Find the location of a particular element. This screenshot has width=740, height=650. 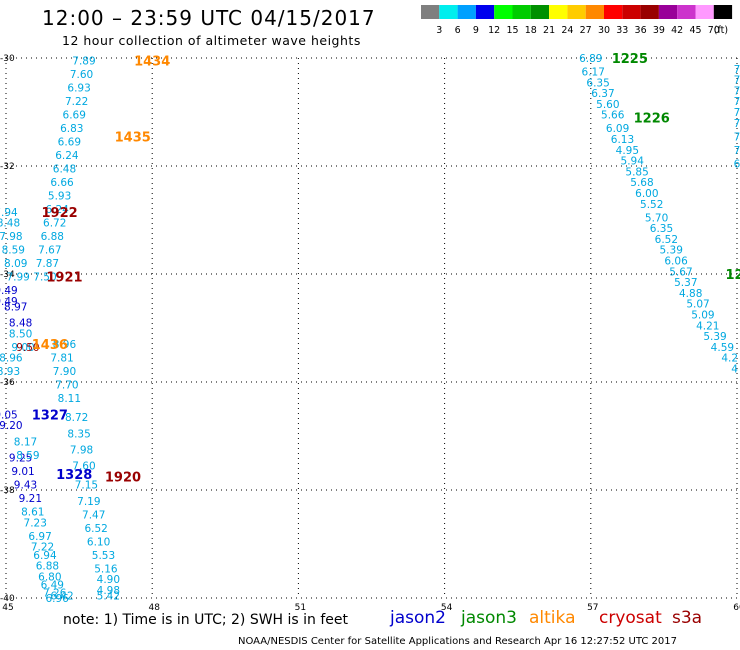

pass-time-label: 1434 is located at coordinates (152, 62).